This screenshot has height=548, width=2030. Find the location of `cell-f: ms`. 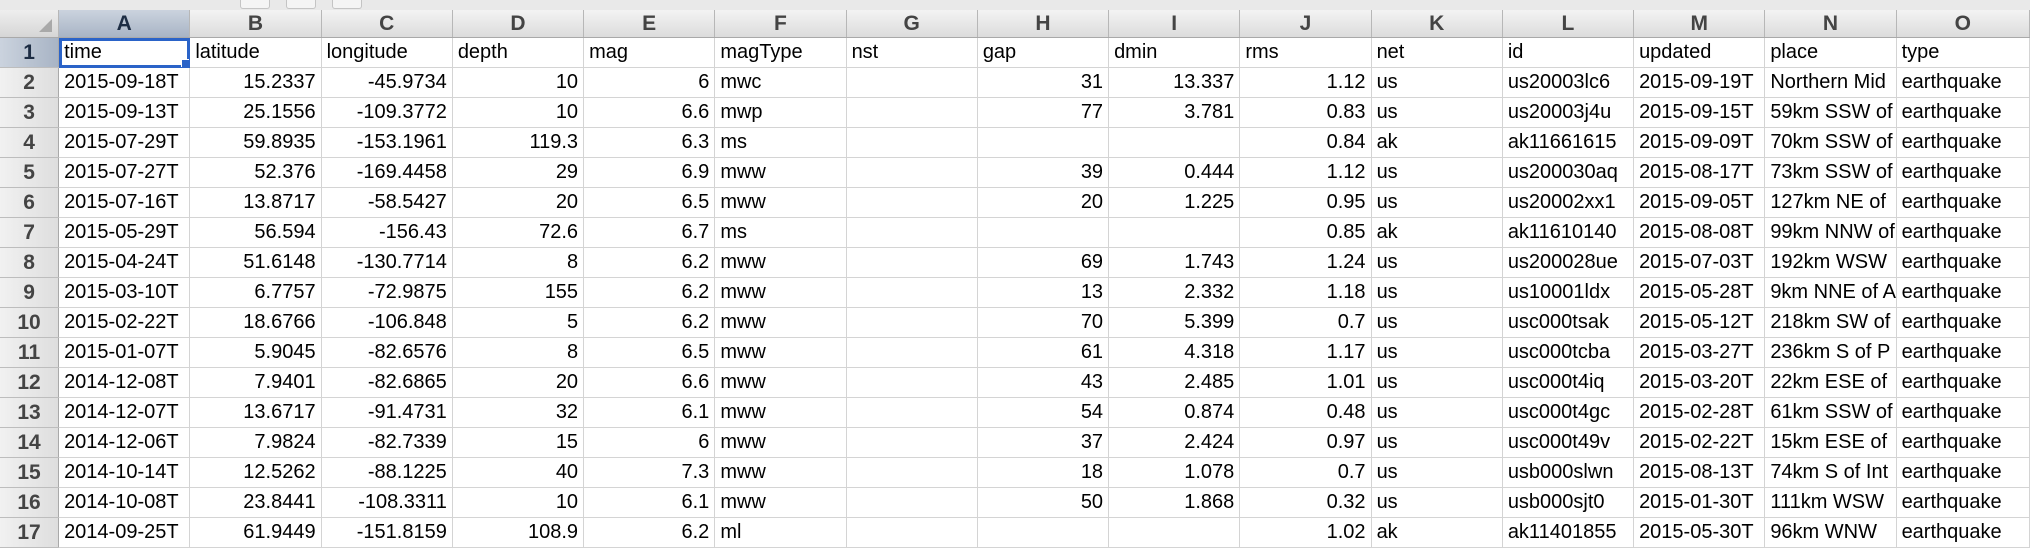

cell-f: ms is located at coordinates (780, 142).